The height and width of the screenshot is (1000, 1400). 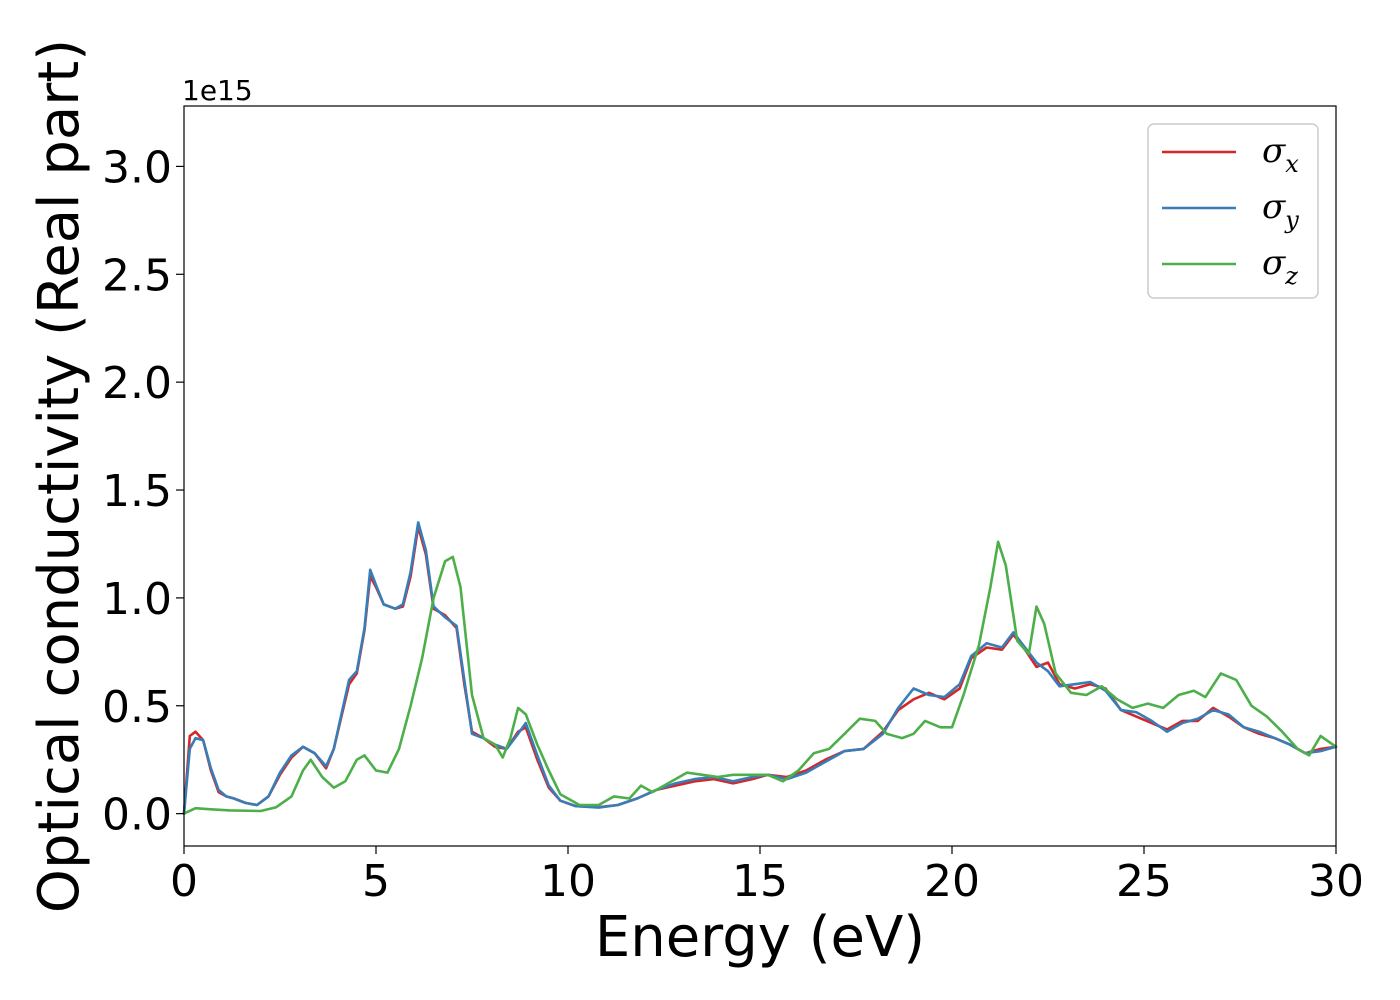 I want to click on y-axis: 0.0 0.5 1.0 1.5 2.0 2.5 3.0, so click(x=143, y=491).